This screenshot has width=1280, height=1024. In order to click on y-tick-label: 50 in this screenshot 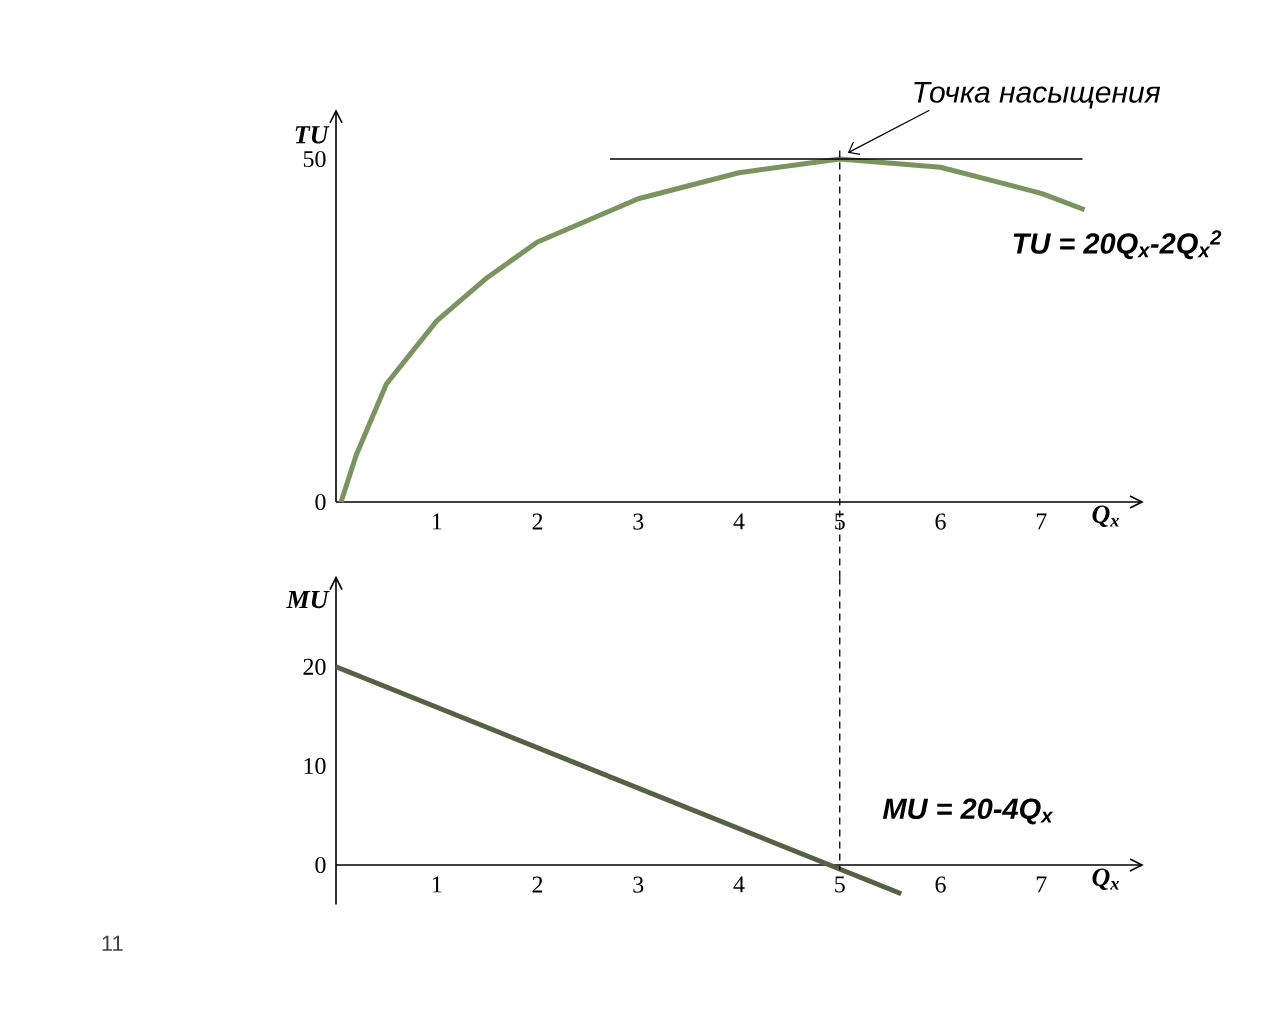, I will do `click(314, 159)`.